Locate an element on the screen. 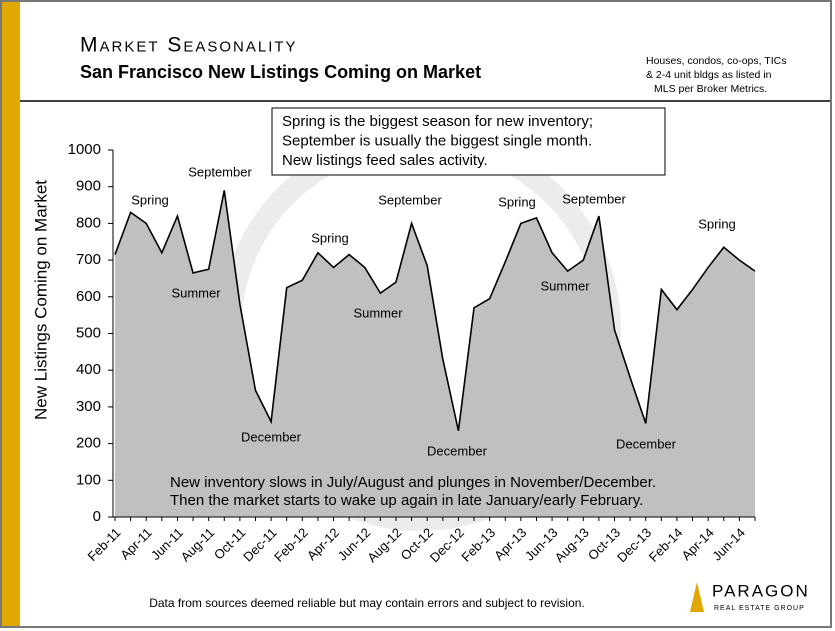  callout-box is located at coordinates (468, 141).